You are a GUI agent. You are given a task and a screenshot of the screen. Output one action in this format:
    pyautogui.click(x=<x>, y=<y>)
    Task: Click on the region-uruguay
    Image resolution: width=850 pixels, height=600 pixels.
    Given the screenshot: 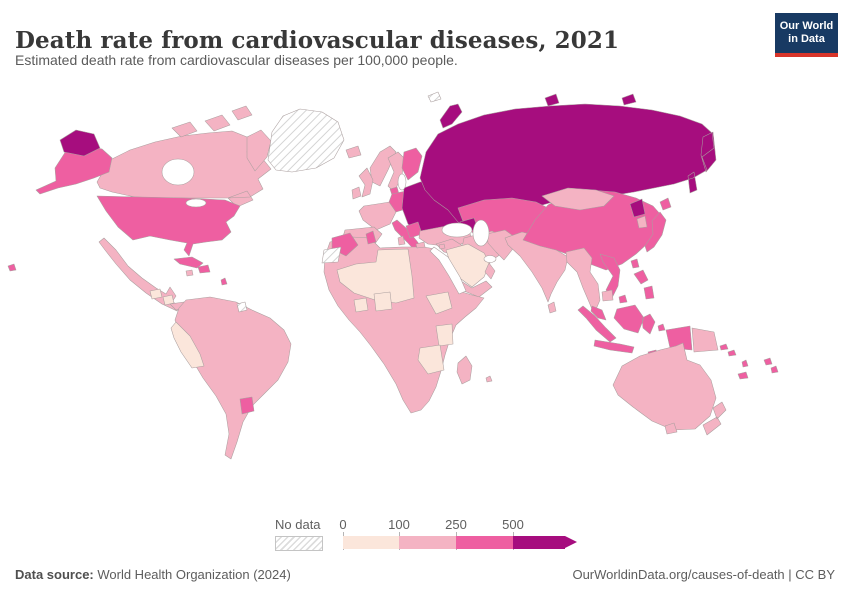 What is the action you would take?
    pyautogui.click(x=247, y=405)
    